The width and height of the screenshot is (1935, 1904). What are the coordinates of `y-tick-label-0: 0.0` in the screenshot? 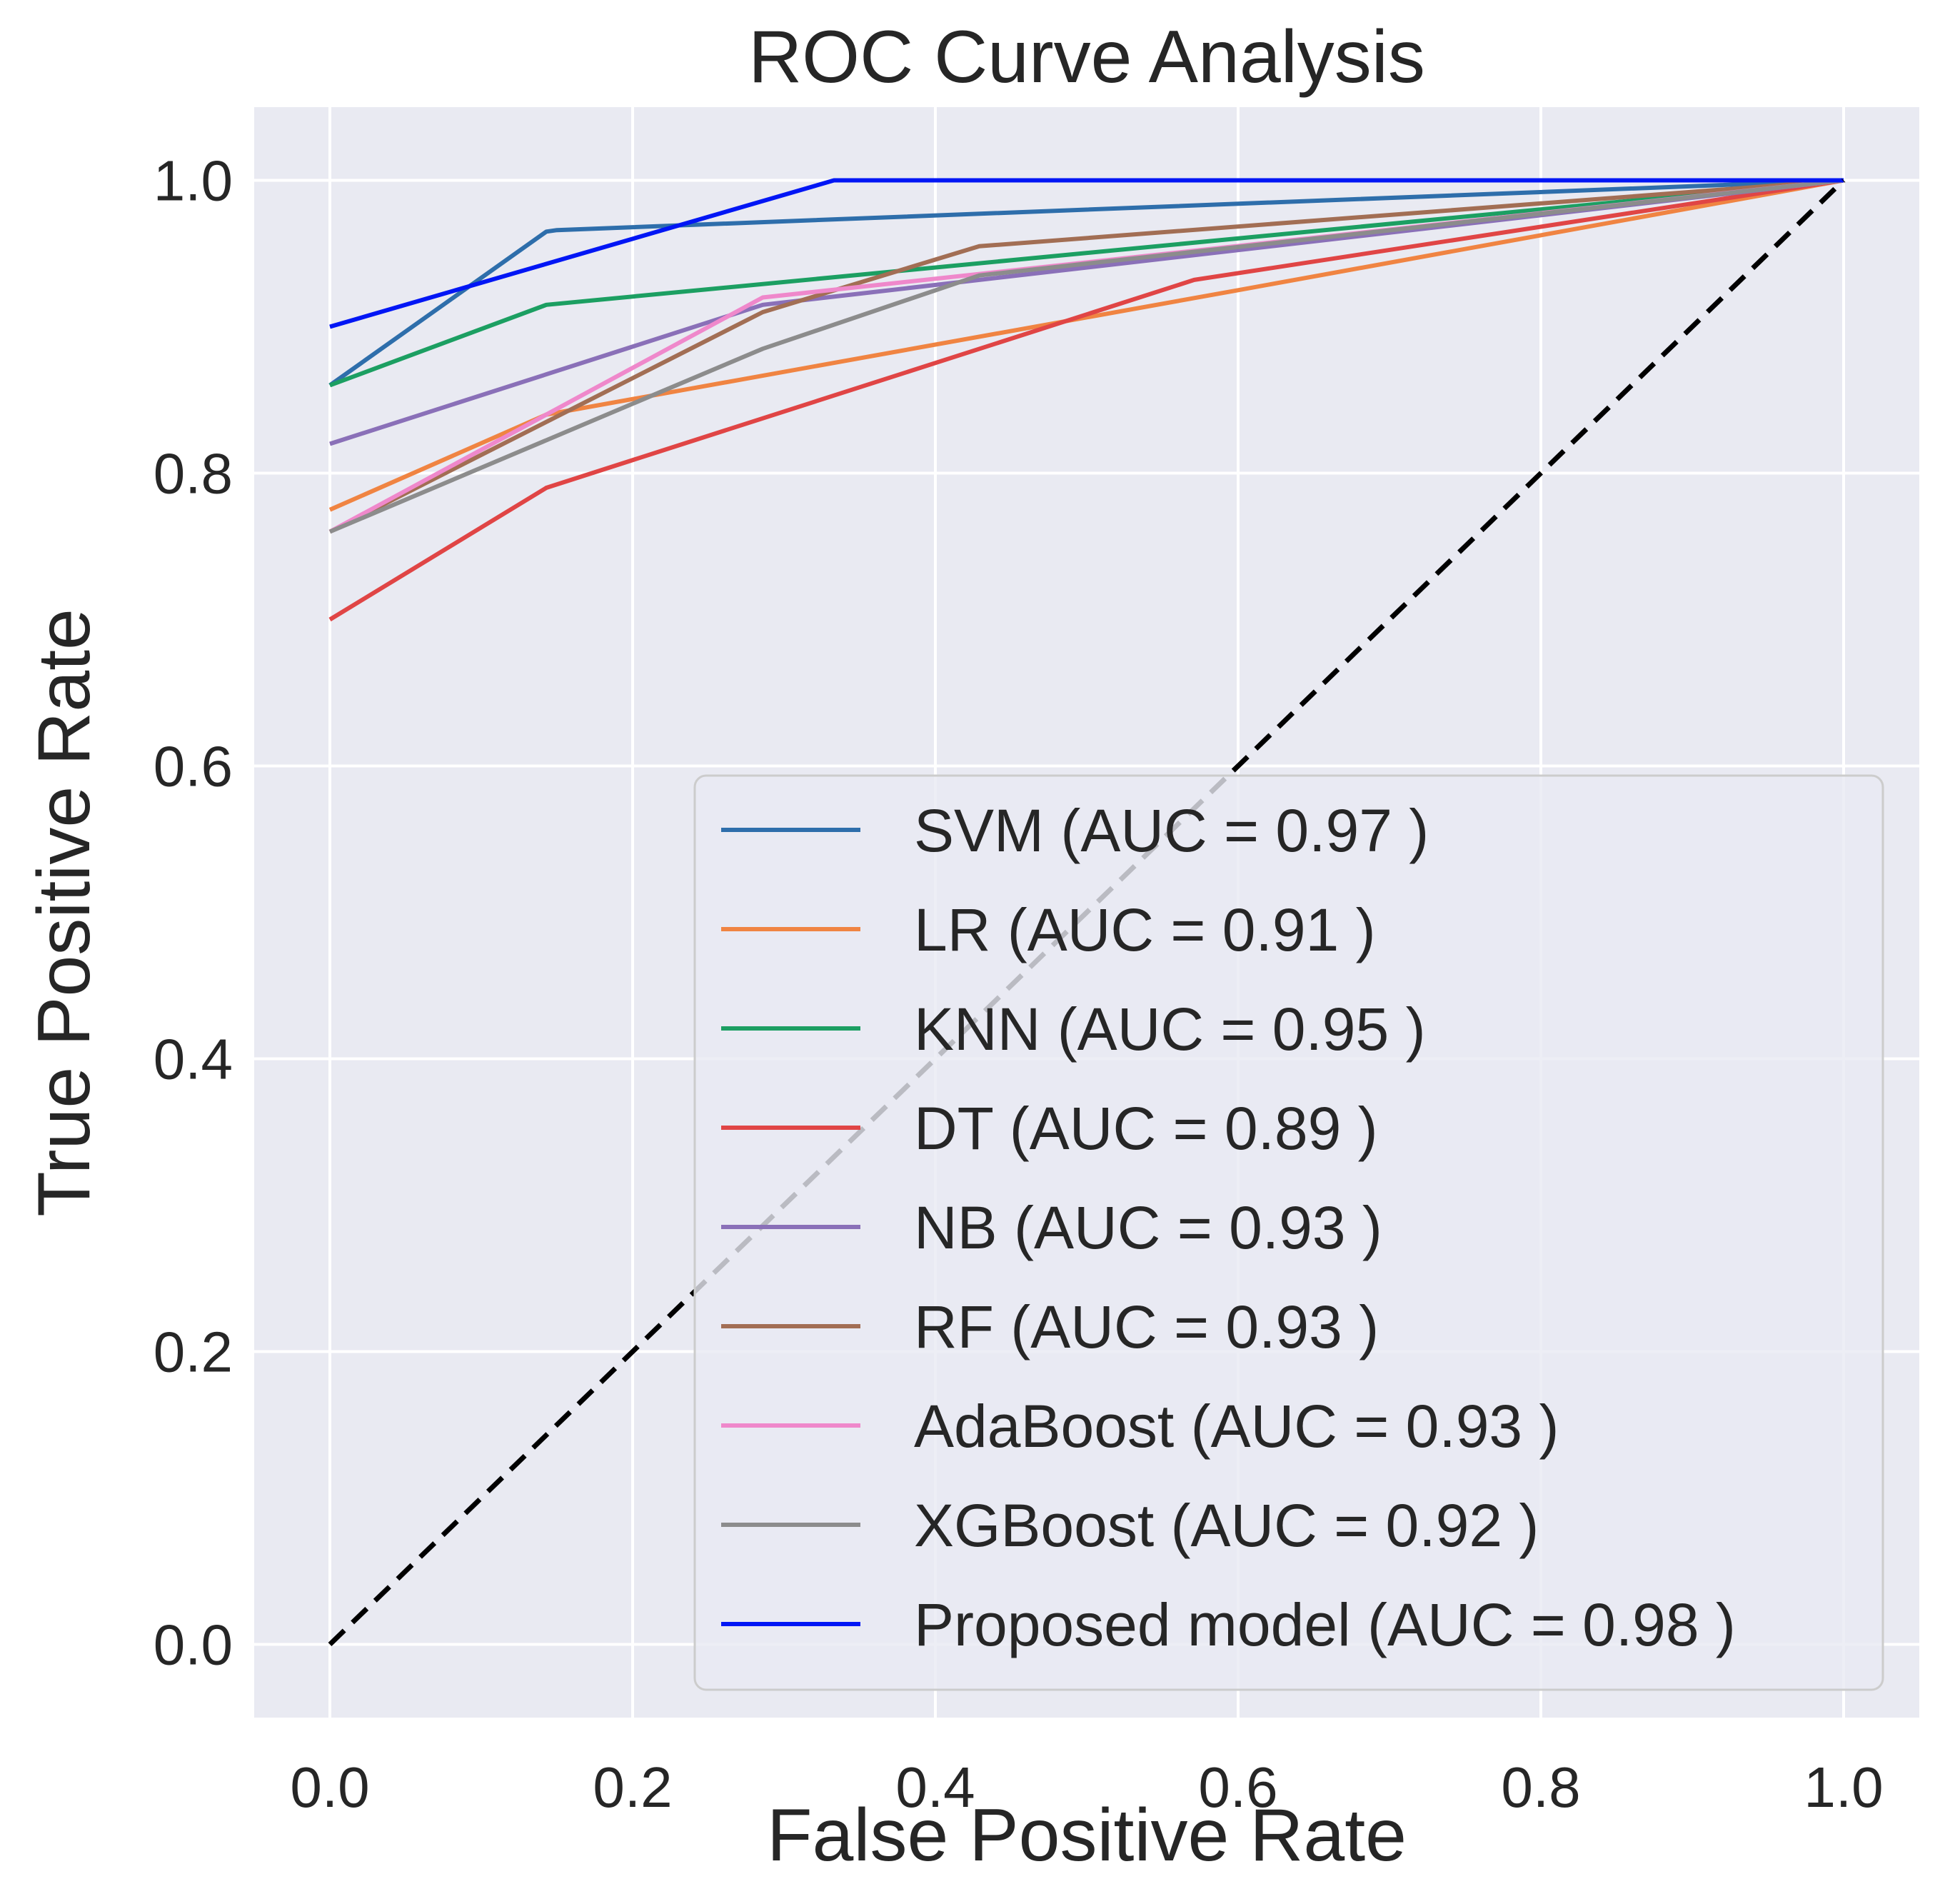 It's located at (193, 1645).